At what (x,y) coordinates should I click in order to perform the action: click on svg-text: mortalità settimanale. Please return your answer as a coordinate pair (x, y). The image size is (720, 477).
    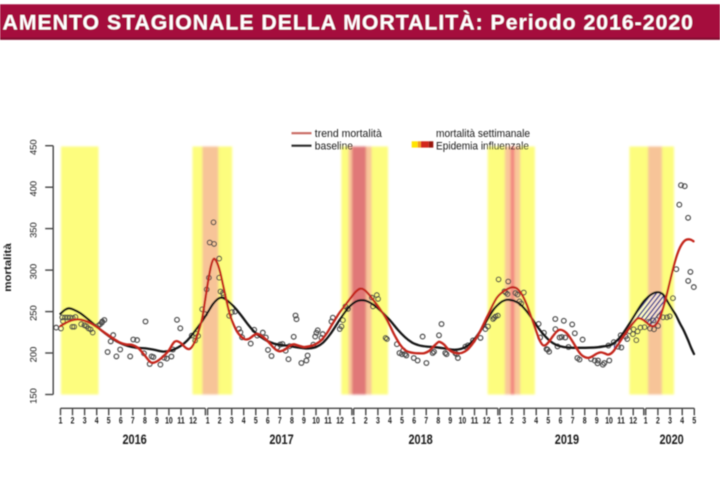
    Looking at the image, I should click on (483, 134).